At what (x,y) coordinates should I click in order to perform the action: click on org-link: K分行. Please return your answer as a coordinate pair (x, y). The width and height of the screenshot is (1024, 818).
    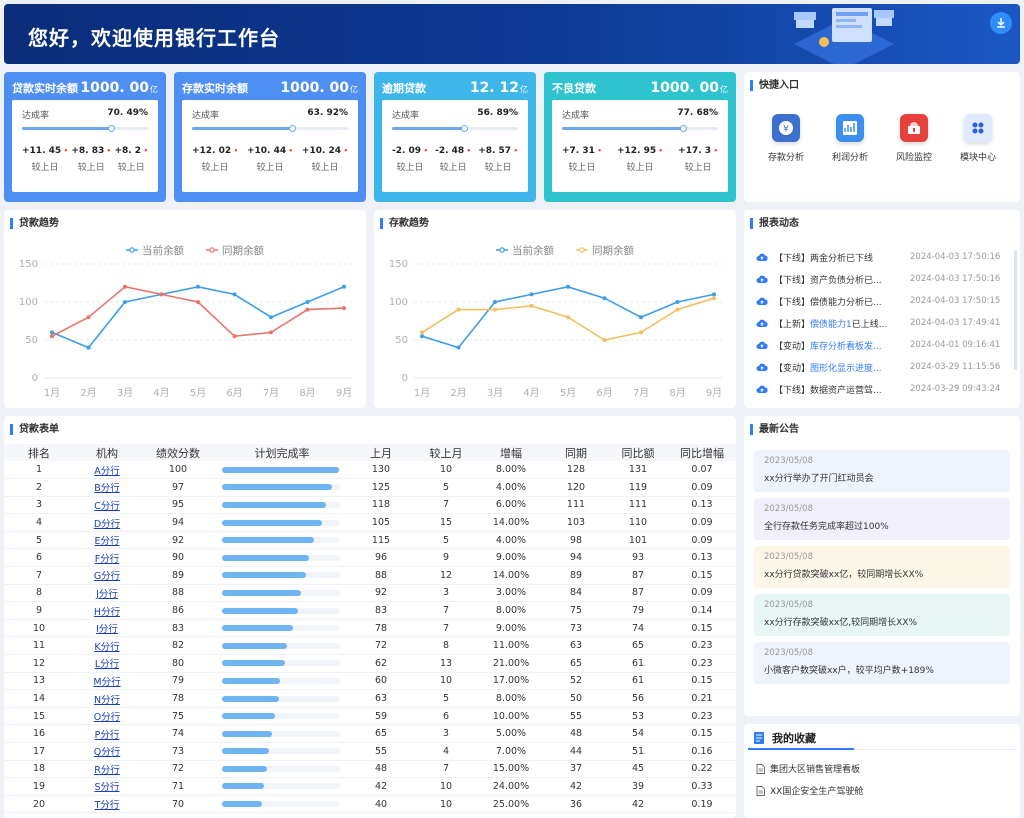
    Looking at the image, I should click on (107, 647).